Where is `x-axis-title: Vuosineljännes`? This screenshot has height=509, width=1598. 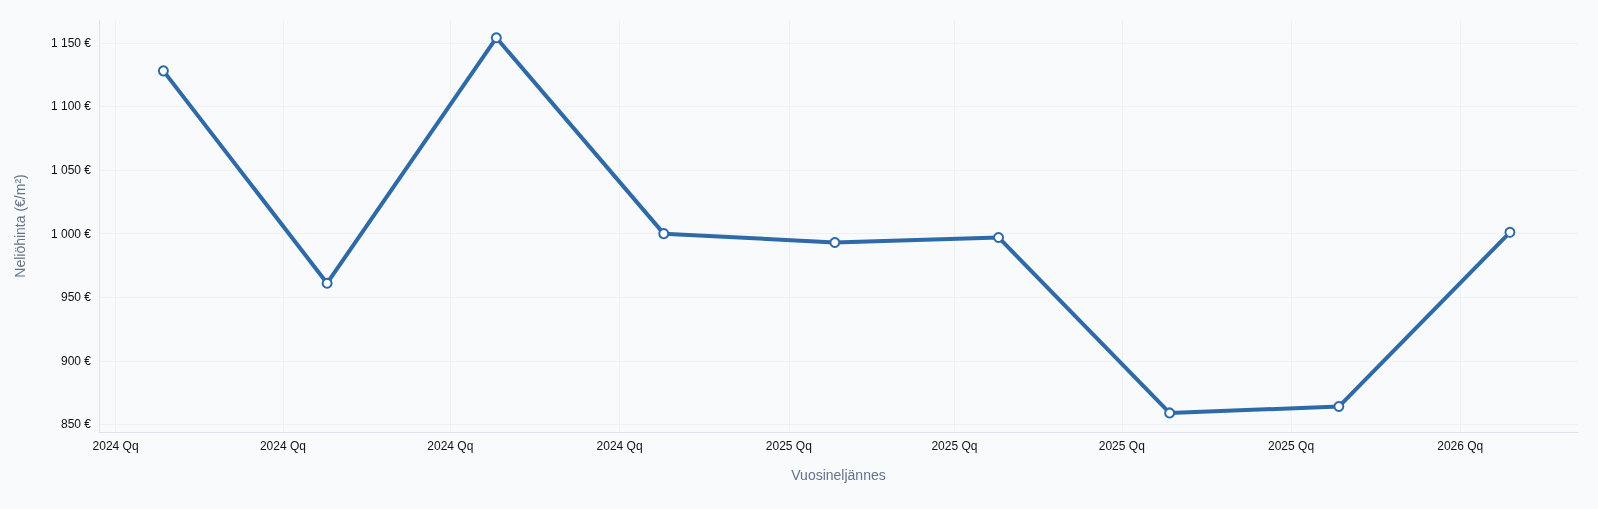
x-axis-title: Vuosineljännes is located at coordinates (838, 475).